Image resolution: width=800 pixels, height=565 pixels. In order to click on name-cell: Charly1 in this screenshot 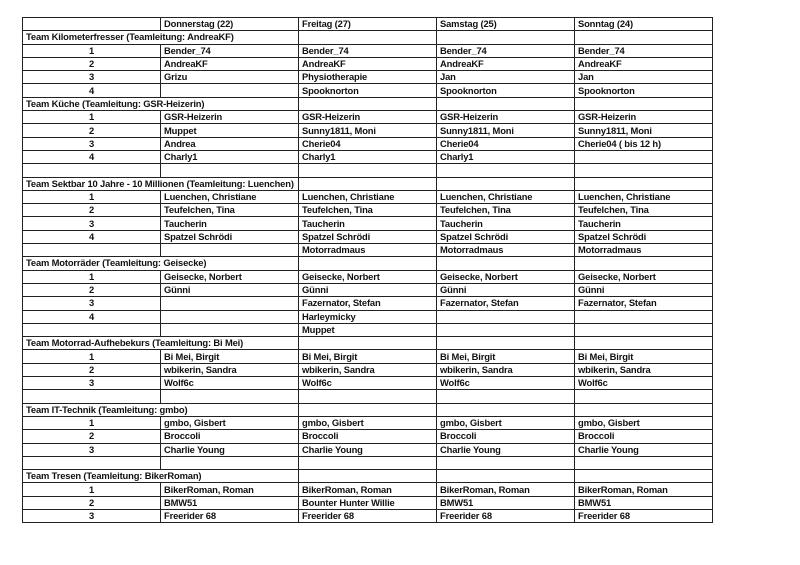, I will do `click(367, 157)`.